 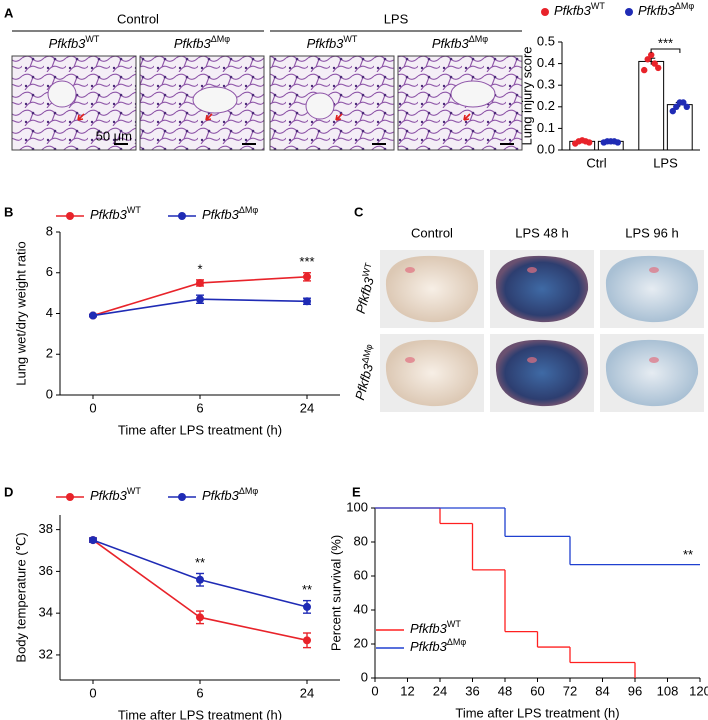 I want to click on column-label: LPS 96 h, so click(x=652, y=232).